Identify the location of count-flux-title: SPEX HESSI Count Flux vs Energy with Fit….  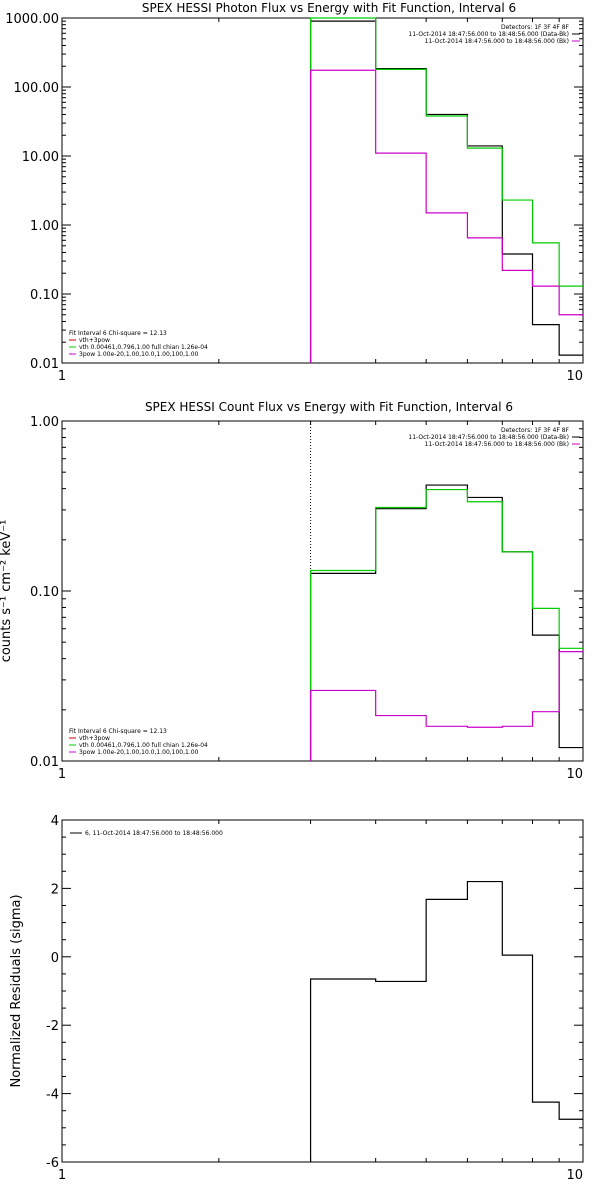
(329, 407).